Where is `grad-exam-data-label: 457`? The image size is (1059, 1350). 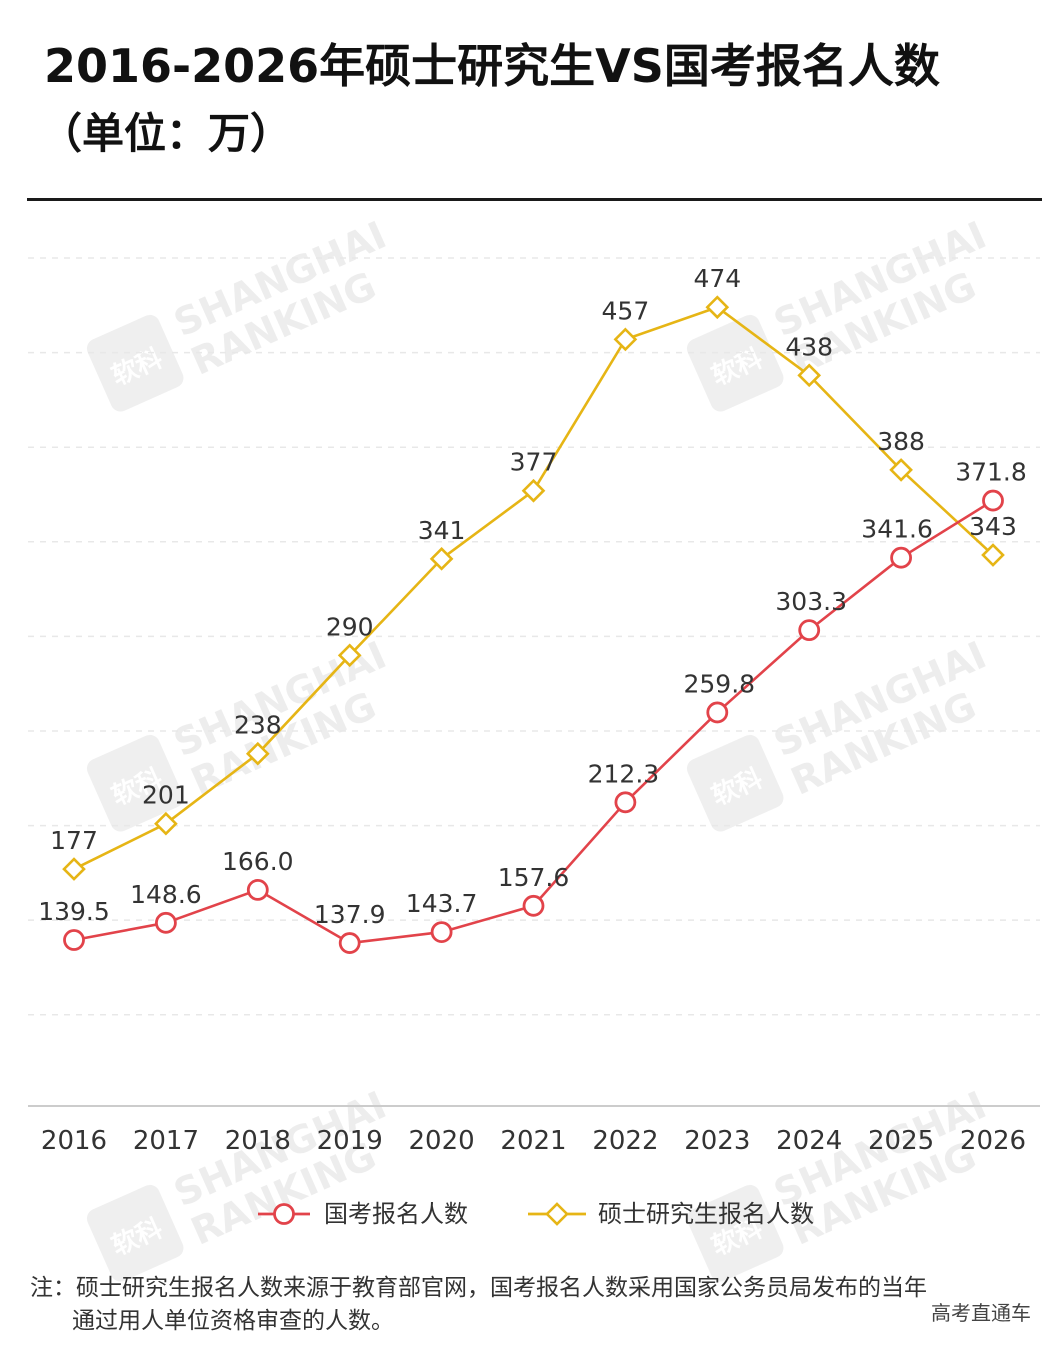 grad-exam-data-label: 457 is located at coordinates (626, 310).